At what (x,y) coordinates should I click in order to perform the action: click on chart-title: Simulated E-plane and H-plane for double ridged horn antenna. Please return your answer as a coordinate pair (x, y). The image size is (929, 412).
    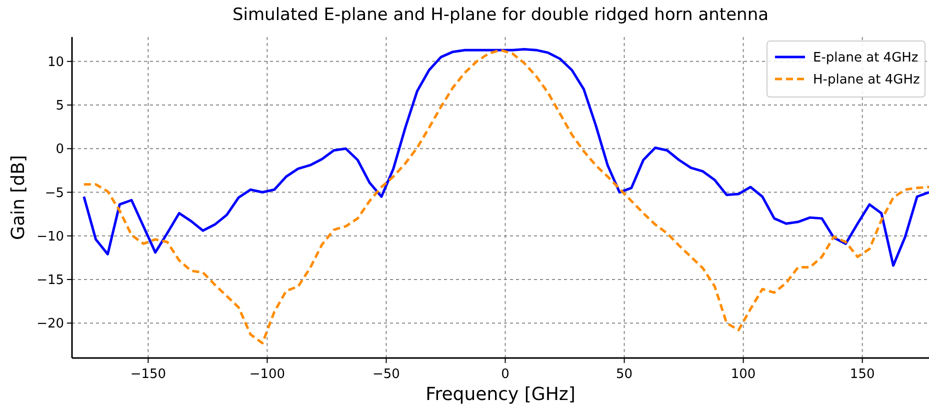
    Looking at the image, I should click on (500, 15).